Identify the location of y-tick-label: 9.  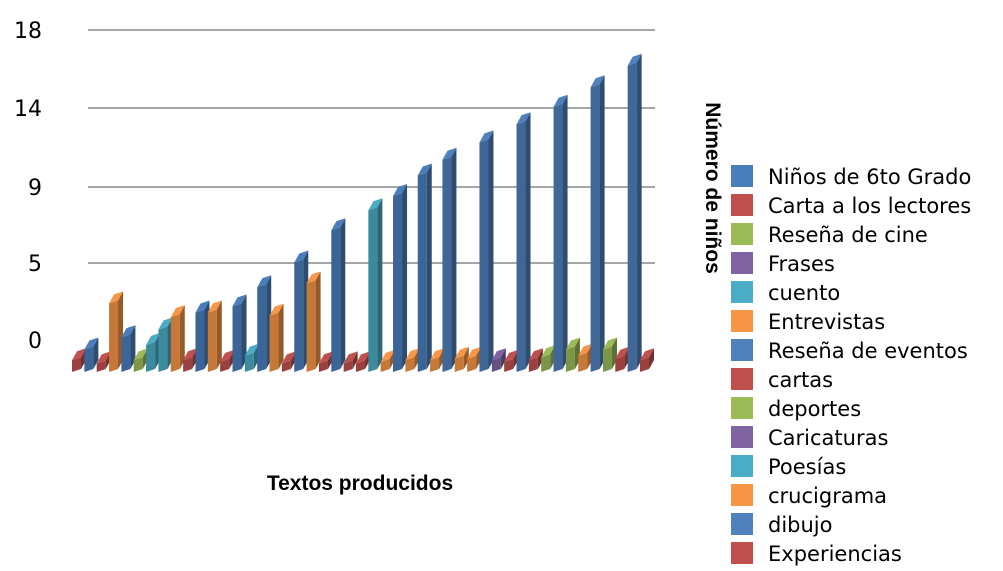
(35, 188).